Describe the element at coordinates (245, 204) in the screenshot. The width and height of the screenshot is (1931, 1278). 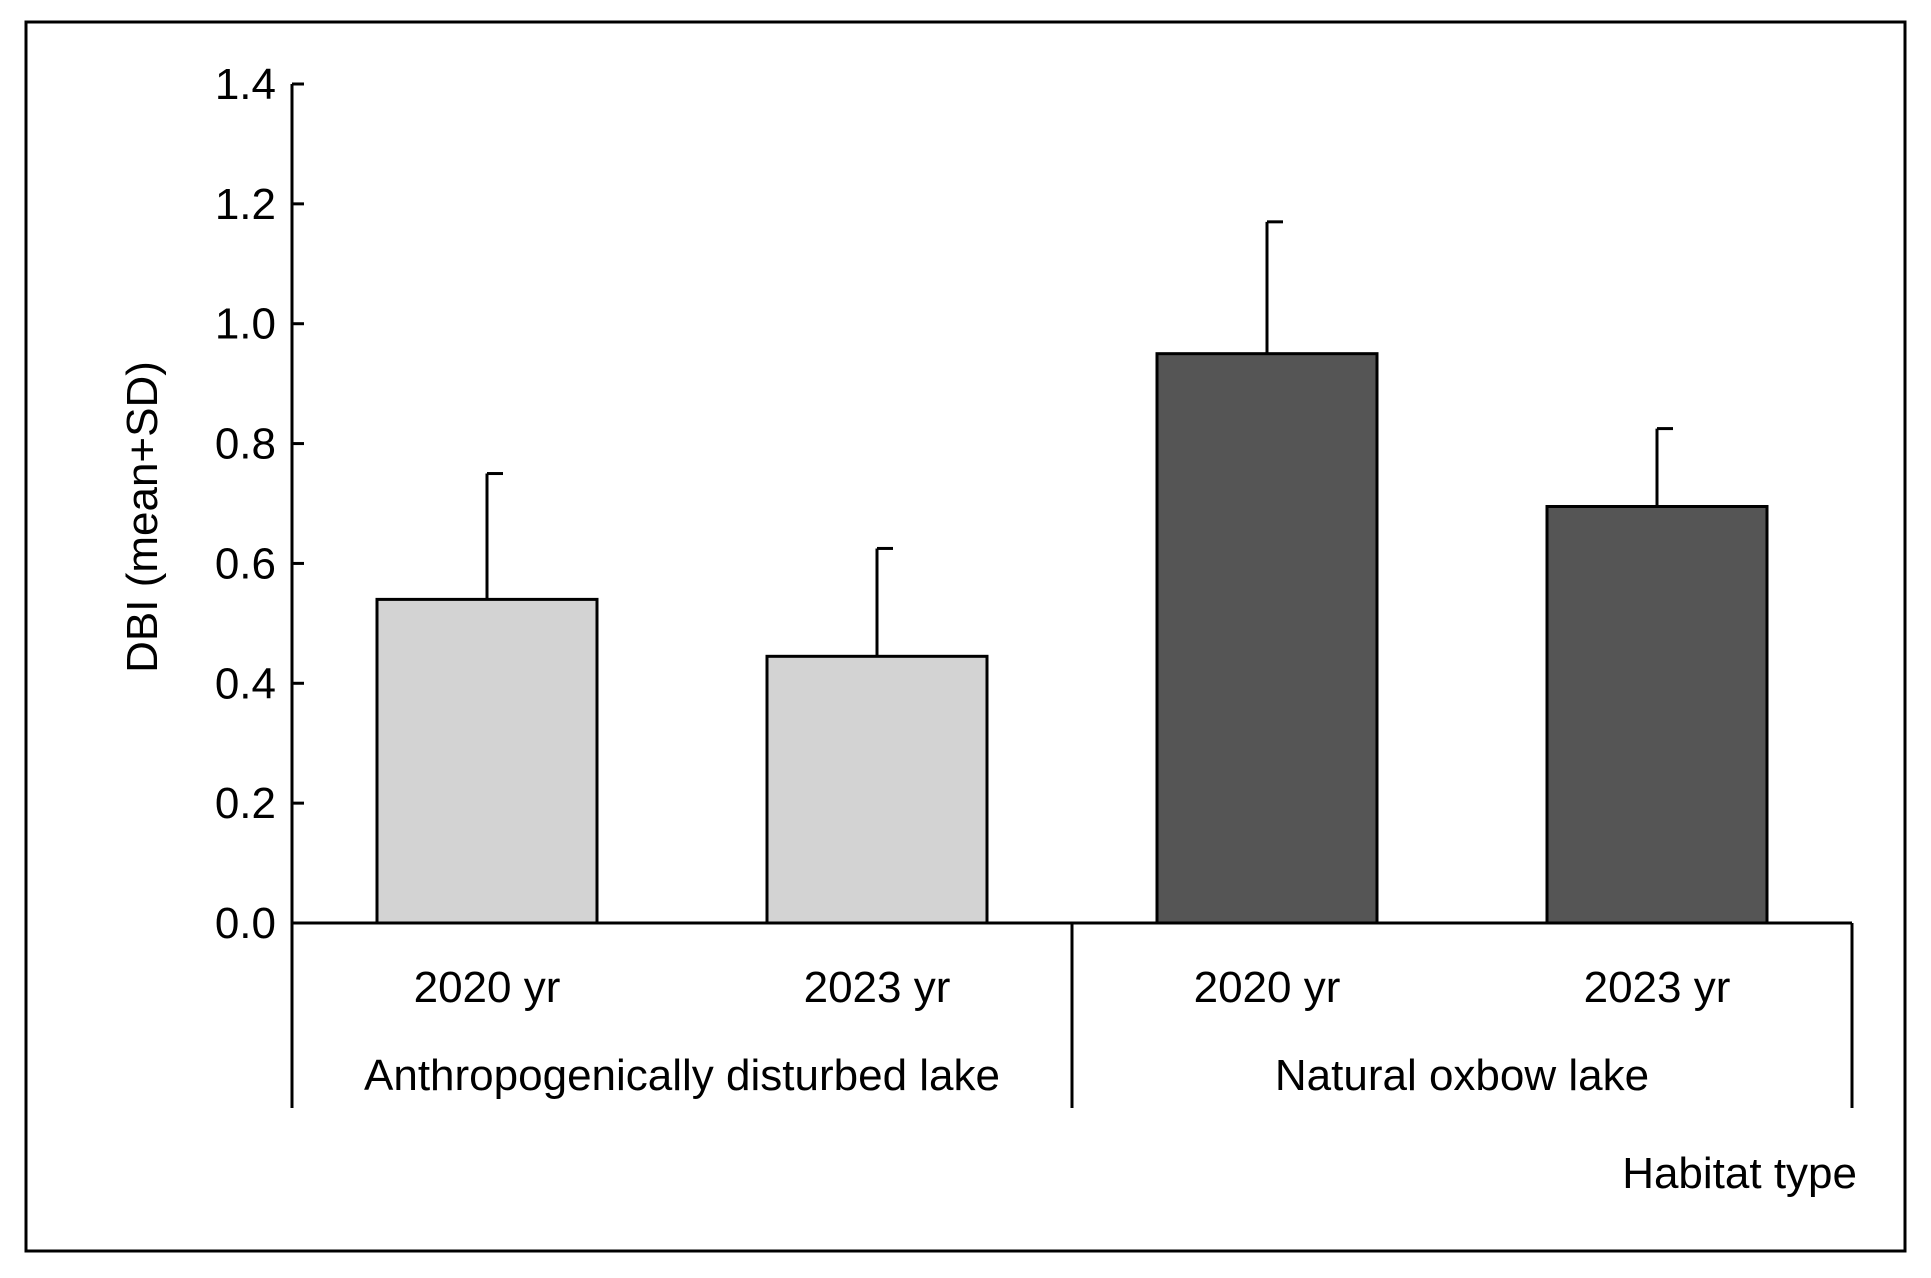
I see `y-tick-label: 1.2` at that location.